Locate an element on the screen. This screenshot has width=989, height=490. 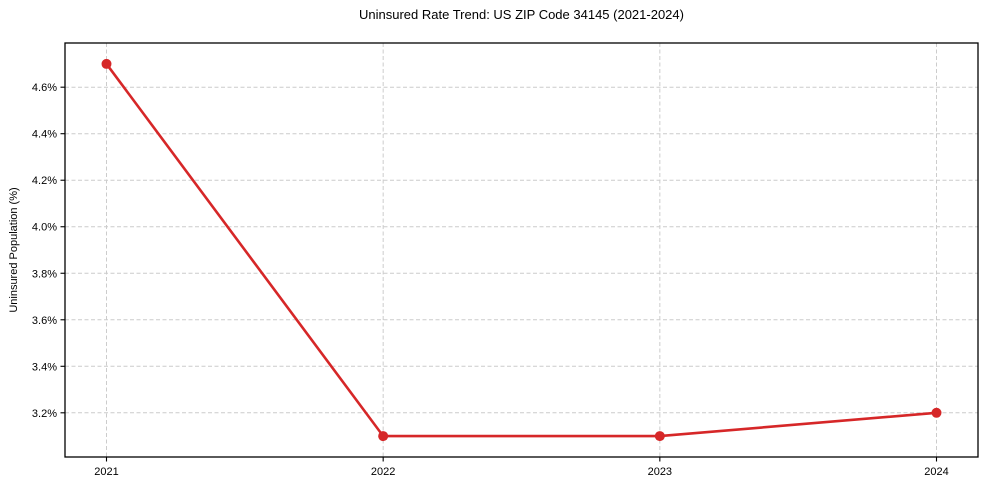
data-point-2024 is located at coordinates (936, 412).